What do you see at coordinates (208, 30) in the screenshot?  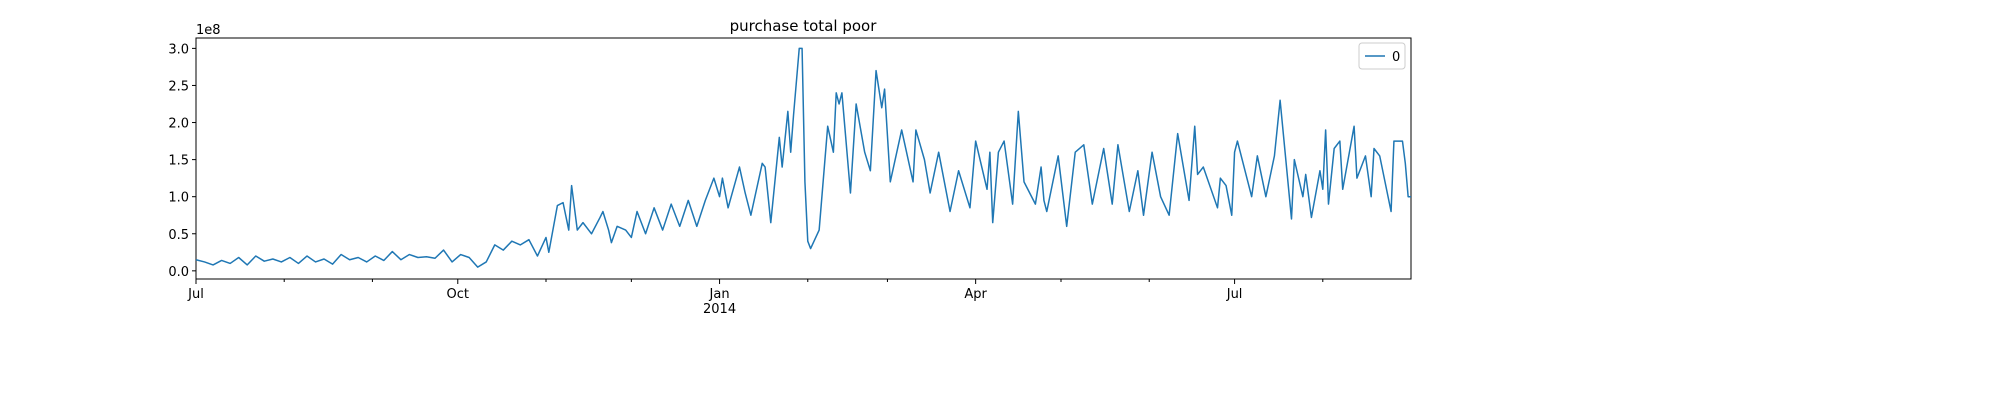 I see `y-offset-label: 1e8` at bounding box center [208, 30].